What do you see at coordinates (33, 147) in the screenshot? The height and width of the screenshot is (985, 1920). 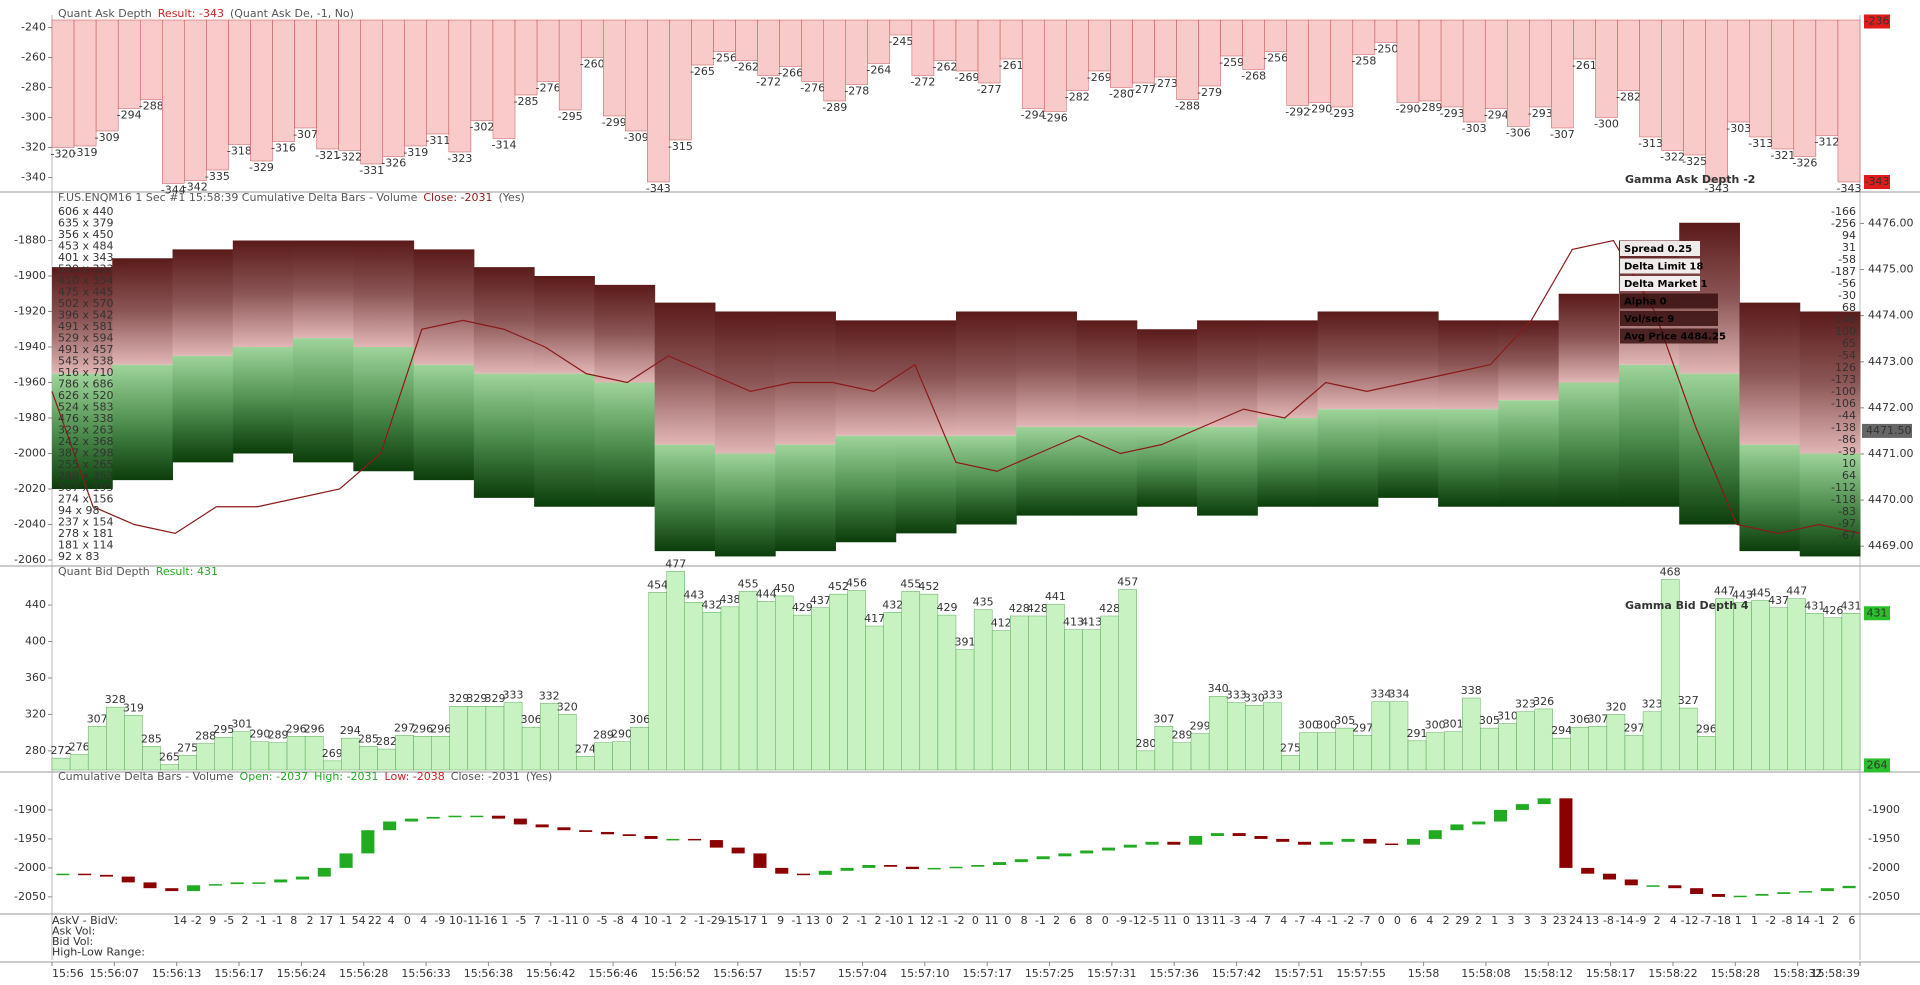 I see `y-tick-label: -320` at bounding box center [33, 147].